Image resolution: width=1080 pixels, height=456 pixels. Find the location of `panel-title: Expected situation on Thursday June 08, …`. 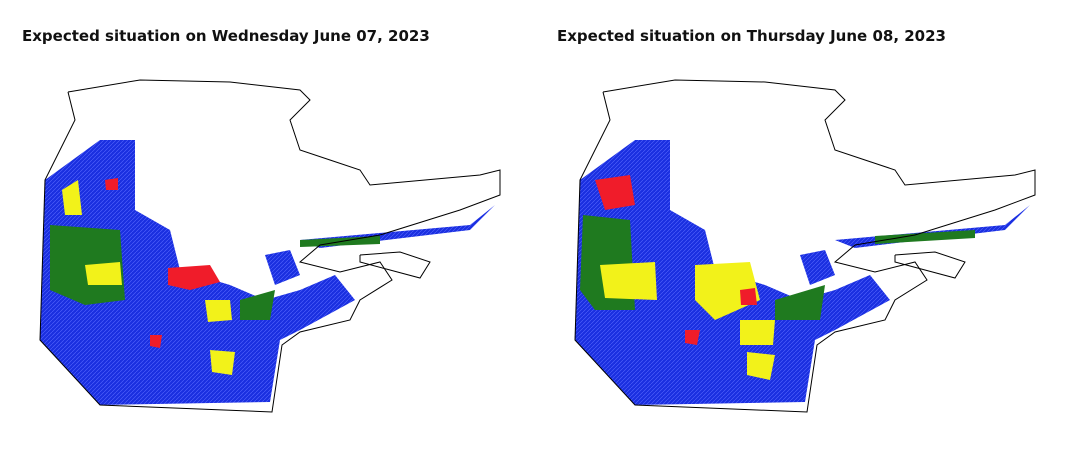

panel-title: Expected situation on Thursday June 08, … is located at coordinates (751, 36).